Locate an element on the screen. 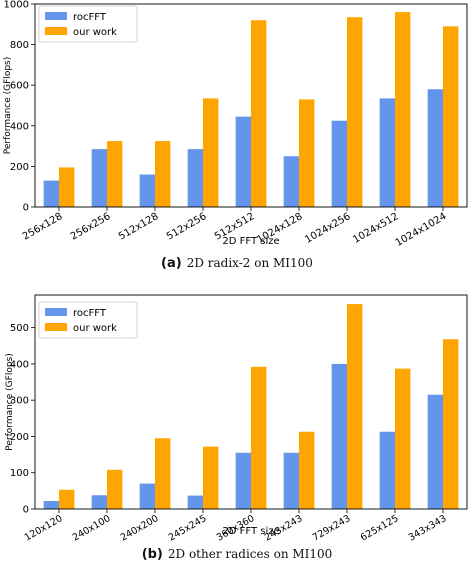 The height and width of the screenshot is (566, 474). caption-b-text: 2D other radices on MI100 is located at coordinates (250, 554).